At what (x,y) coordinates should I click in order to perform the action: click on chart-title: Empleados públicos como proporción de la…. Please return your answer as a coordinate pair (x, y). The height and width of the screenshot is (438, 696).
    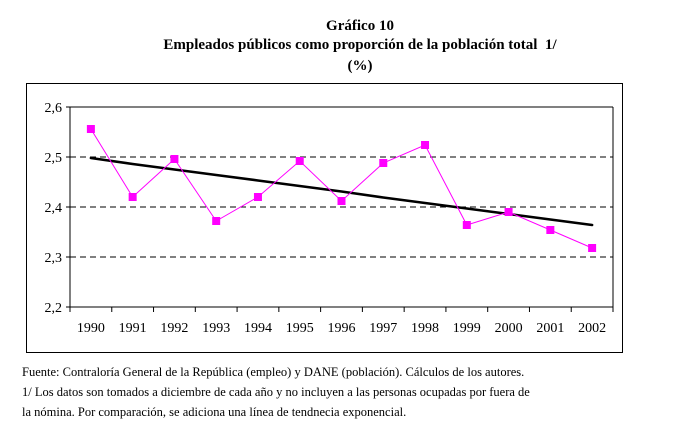
    Looking at the image, I should click on (360, 45).